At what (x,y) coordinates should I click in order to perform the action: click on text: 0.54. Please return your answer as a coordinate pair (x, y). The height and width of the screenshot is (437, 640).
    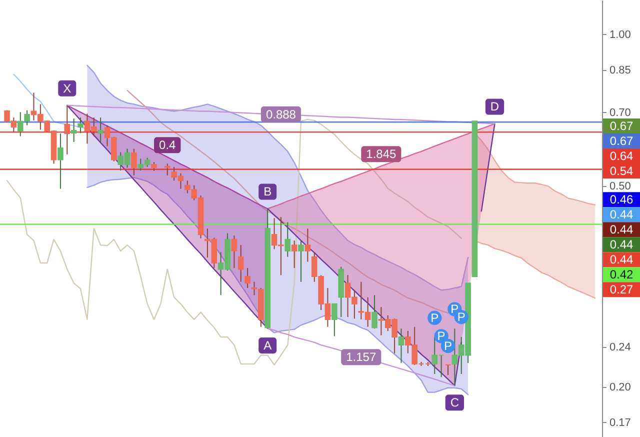
    Looking at the image, I should click on (622, 171).